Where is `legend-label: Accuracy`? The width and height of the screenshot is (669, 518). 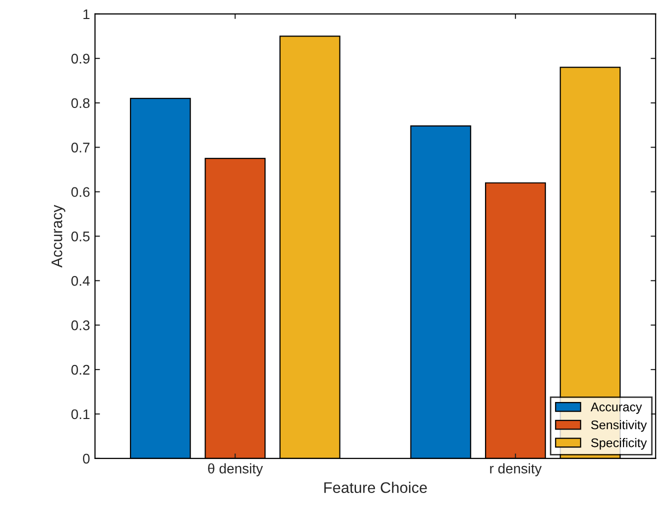
legend-label: Accuracy is located at coordinates (616, 408).